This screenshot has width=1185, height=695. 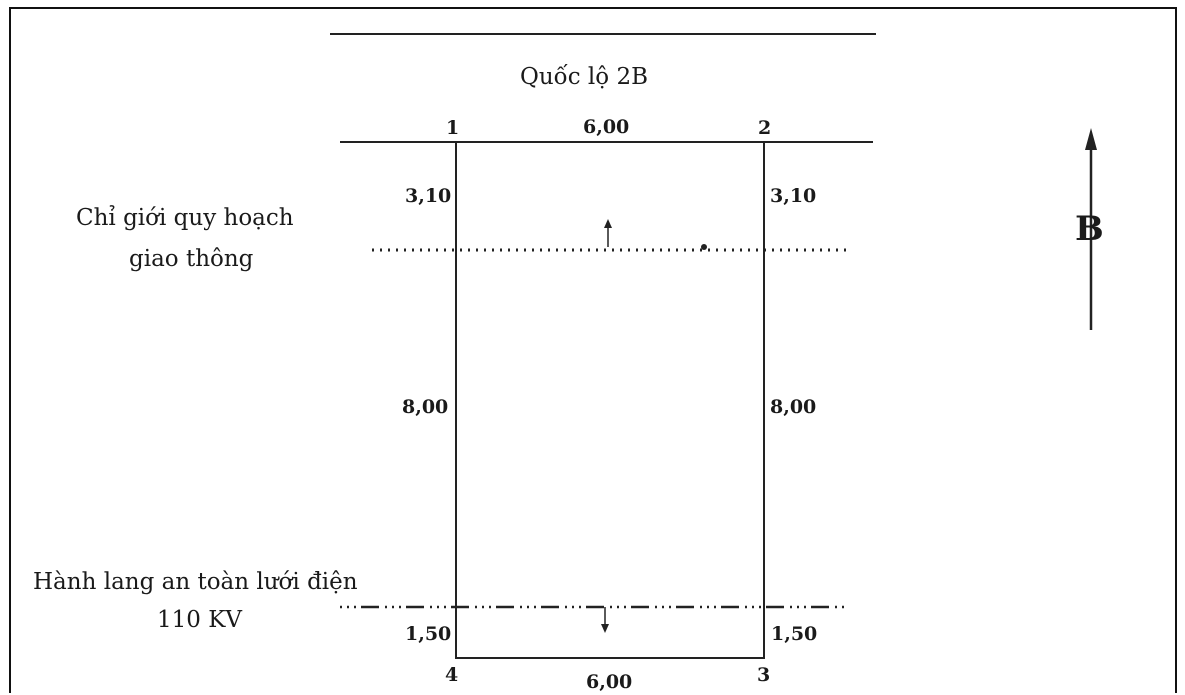 I want to click on boundary-marker-dot, so click(x=704, y=247).